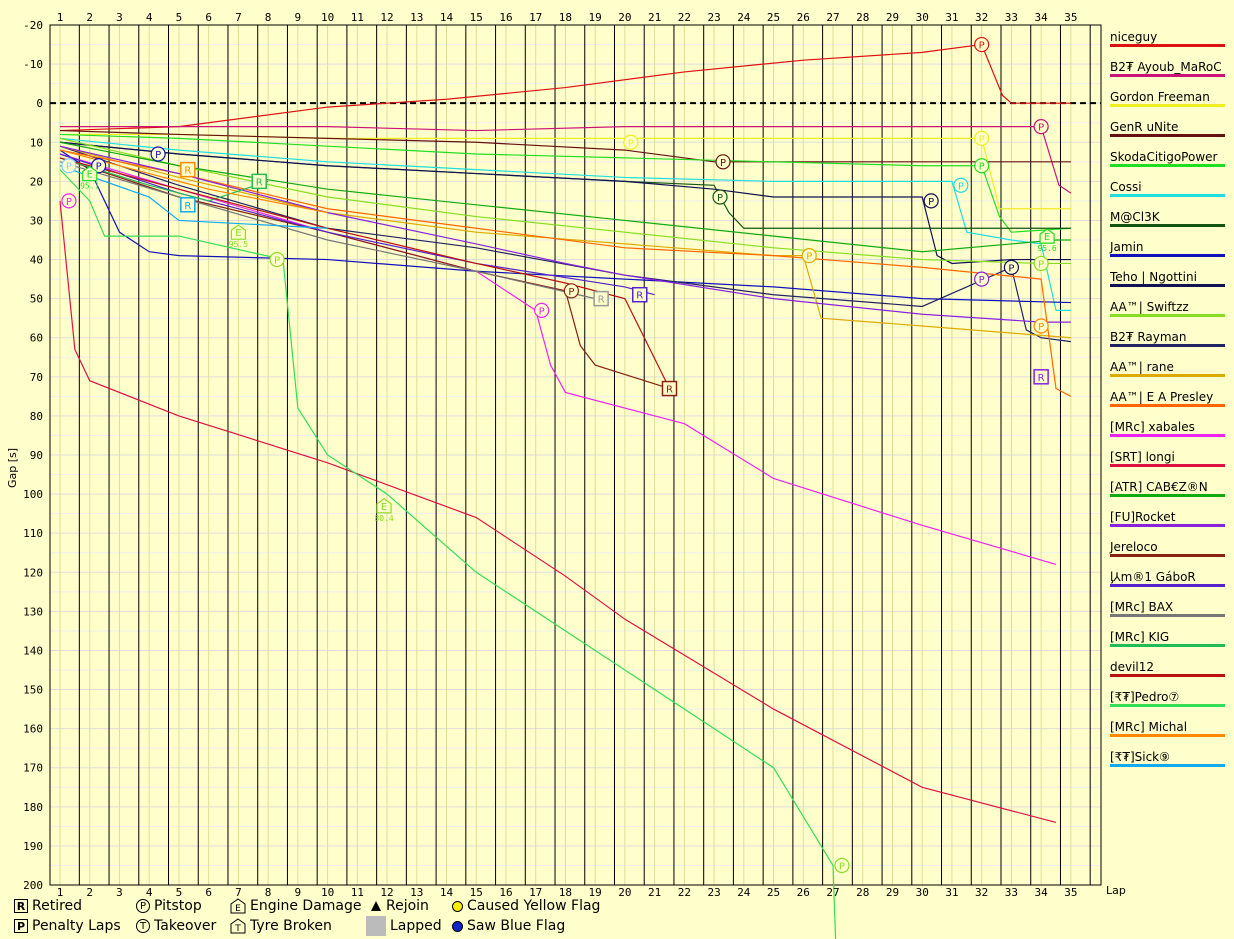 The height and width of the screenshot is (939, 1234). What do you see at coordinates (1126, 187) in the screenshot?
I see `legend-label: Cossi` at bounding box center [1126, 187].